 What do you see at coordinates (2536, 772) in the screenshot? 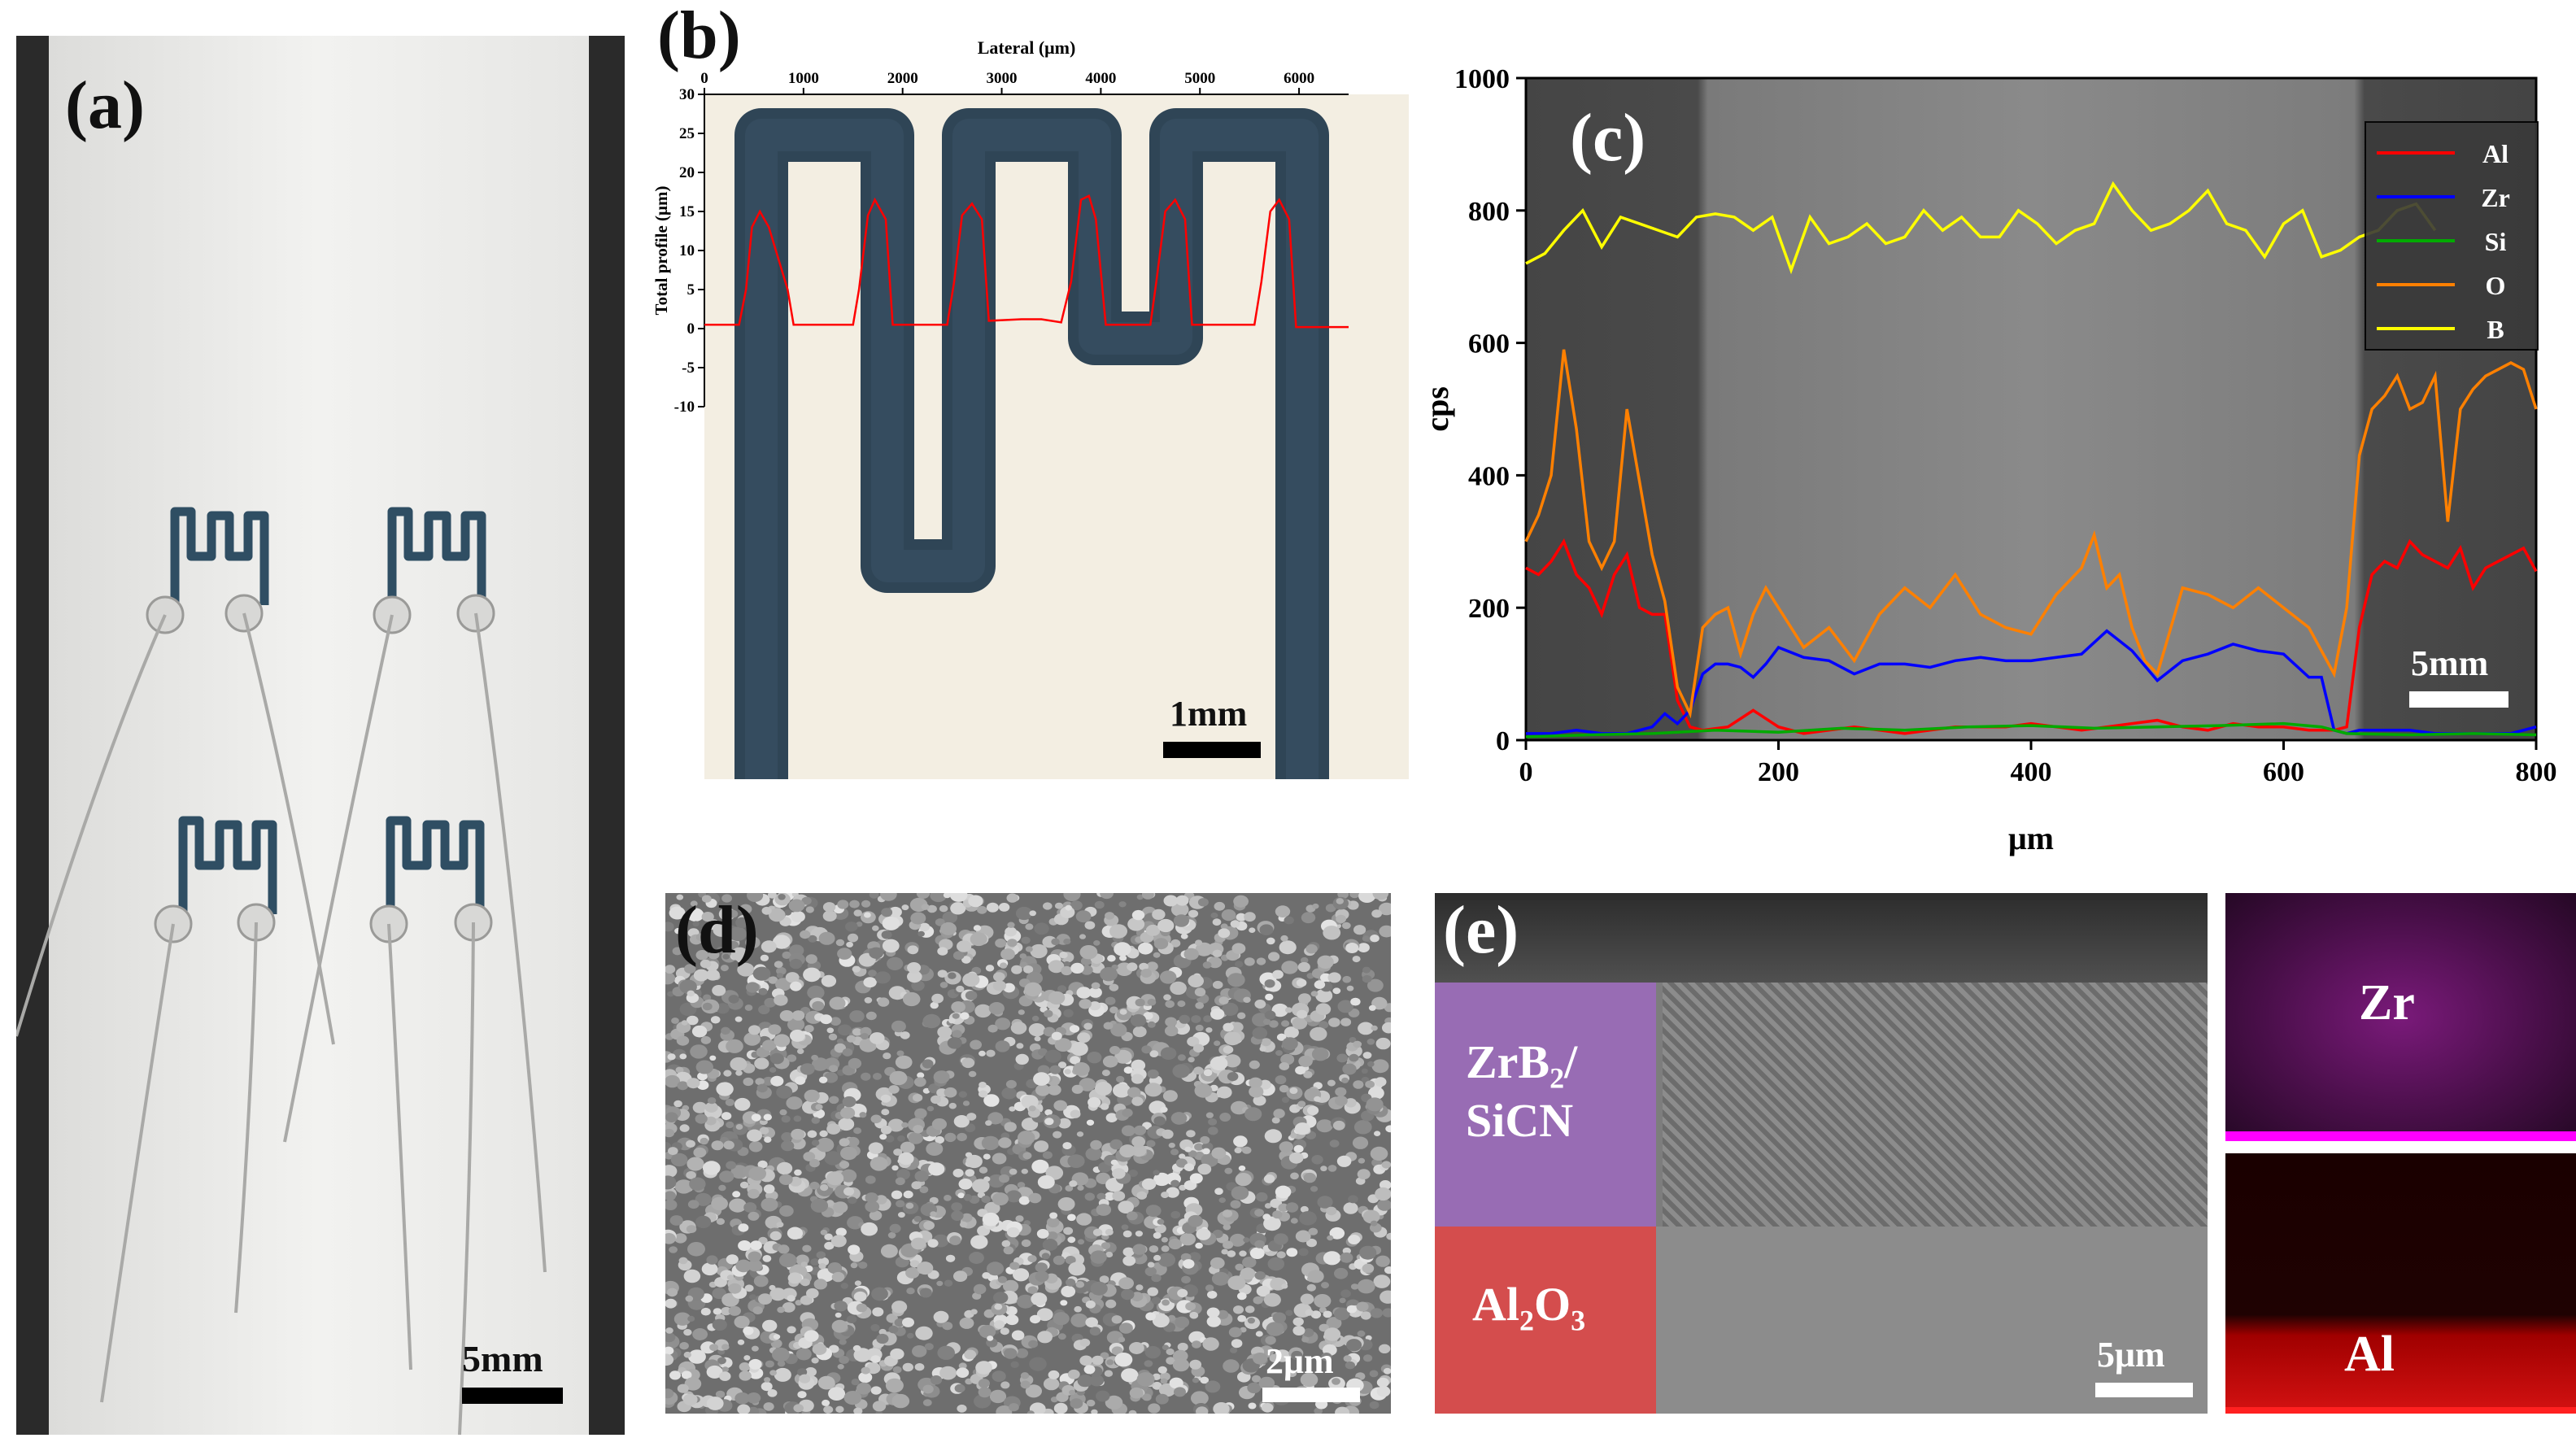
I see `x-tick-label: 800` at bounding box center [2536, 772].